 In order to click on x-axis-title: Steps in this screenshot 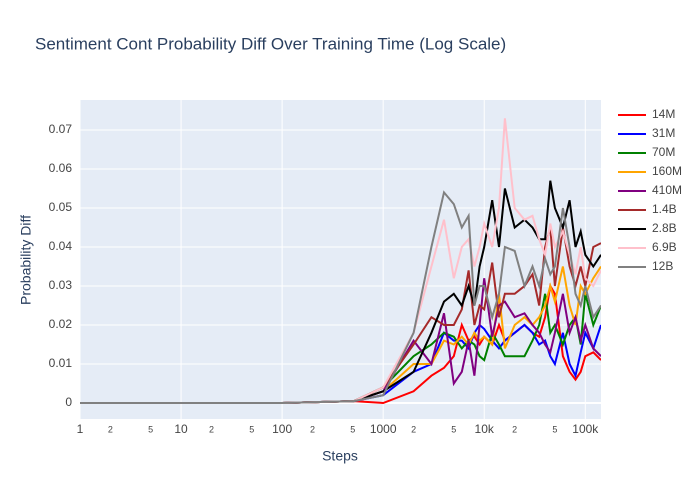, I will do `click(340, 456)`.